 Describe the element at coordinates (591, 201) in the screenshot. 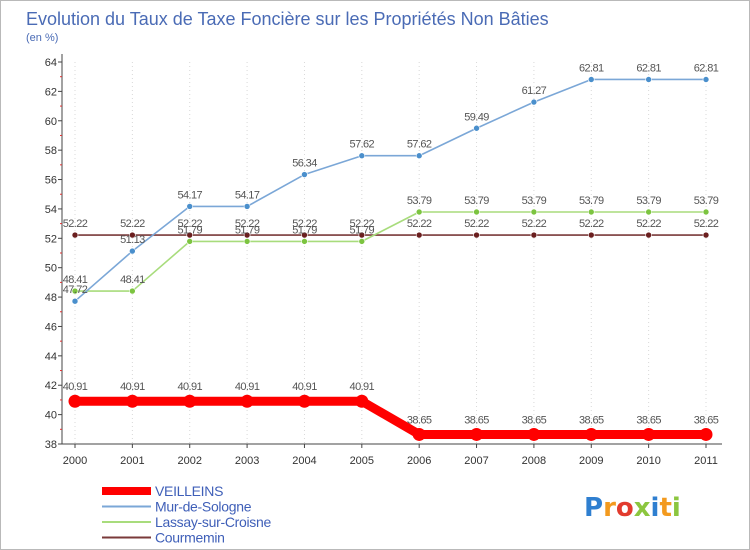

I see `data-label-lassay-sur-croisne-2009: 53.79` at that location.